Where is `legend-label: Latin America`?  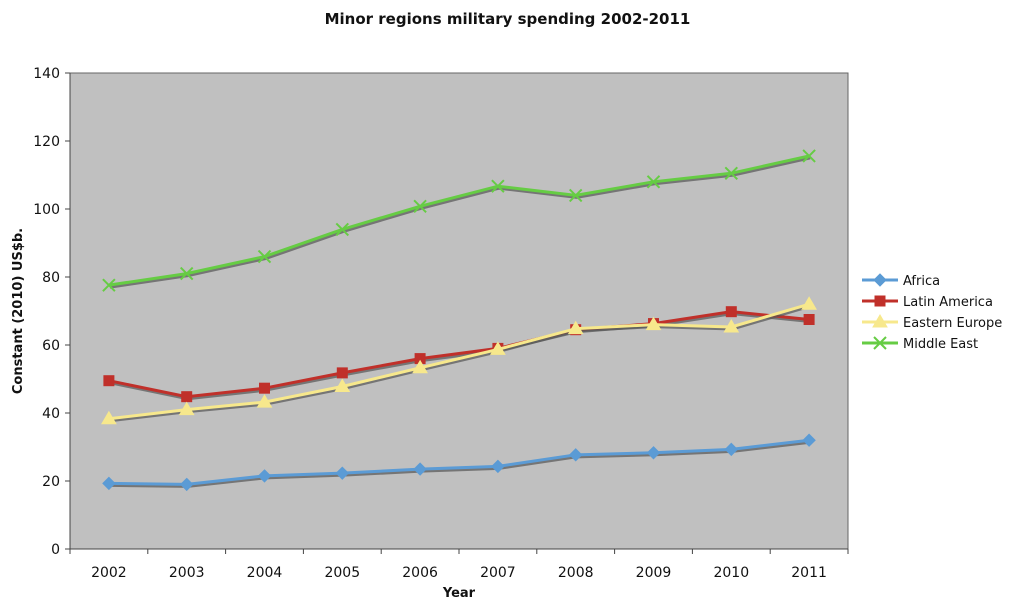
legend-label: Latin America is located at coordinates (948, 302).